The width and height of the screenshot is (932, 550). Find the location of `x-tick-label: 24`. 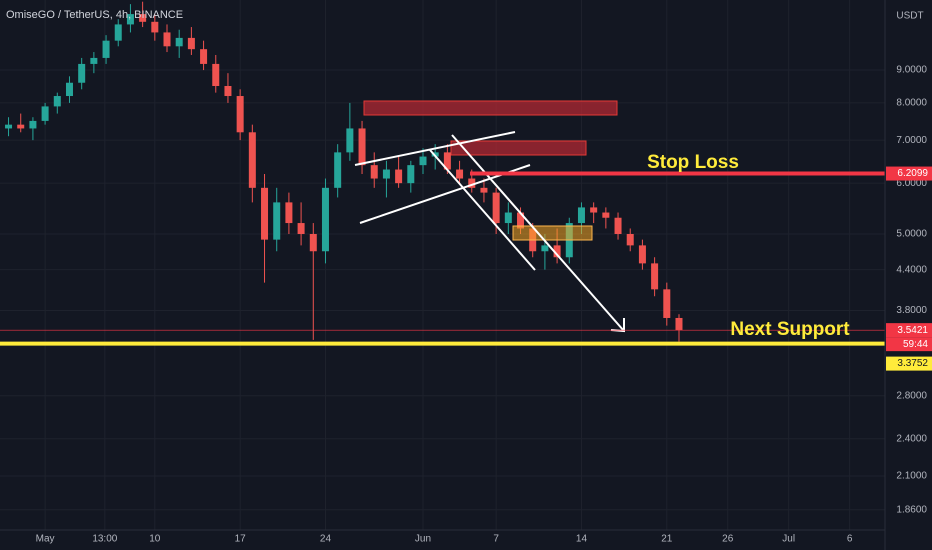

x-tick-label: 24 is located at coordinates (326, 539).